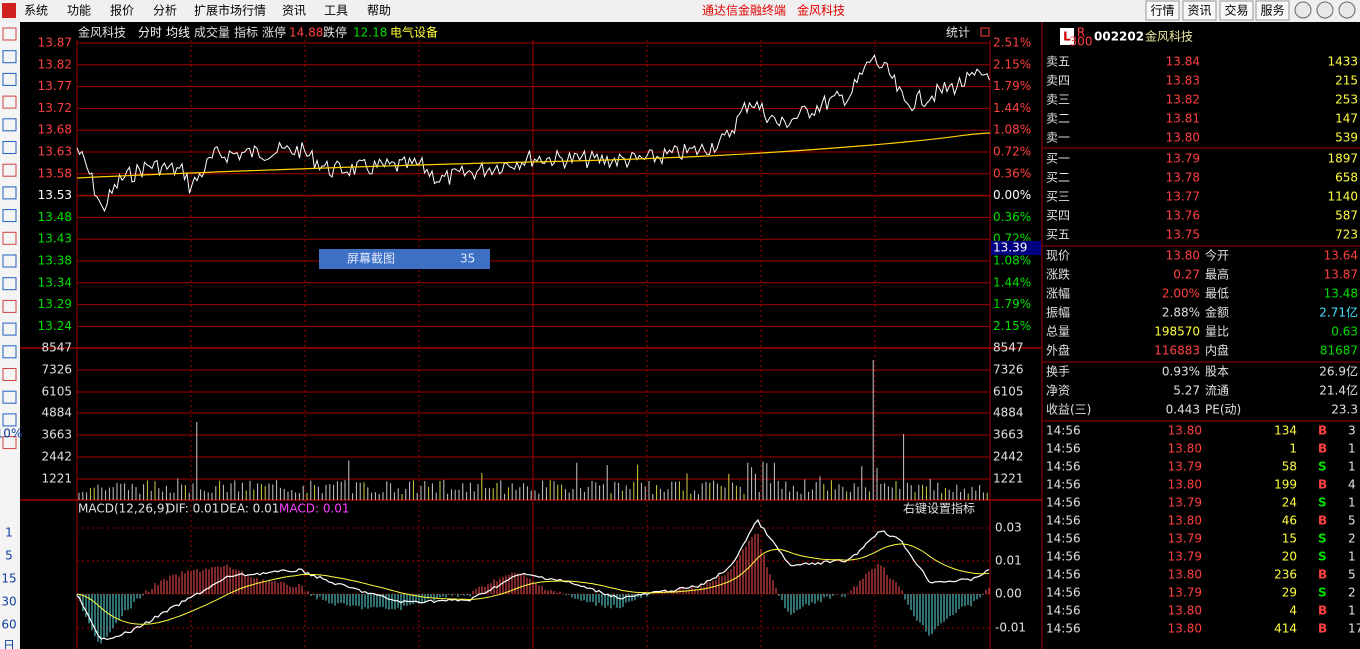 The image size is (1360, 649). I want to click on menu-item: 帮助, so click(379, 11).